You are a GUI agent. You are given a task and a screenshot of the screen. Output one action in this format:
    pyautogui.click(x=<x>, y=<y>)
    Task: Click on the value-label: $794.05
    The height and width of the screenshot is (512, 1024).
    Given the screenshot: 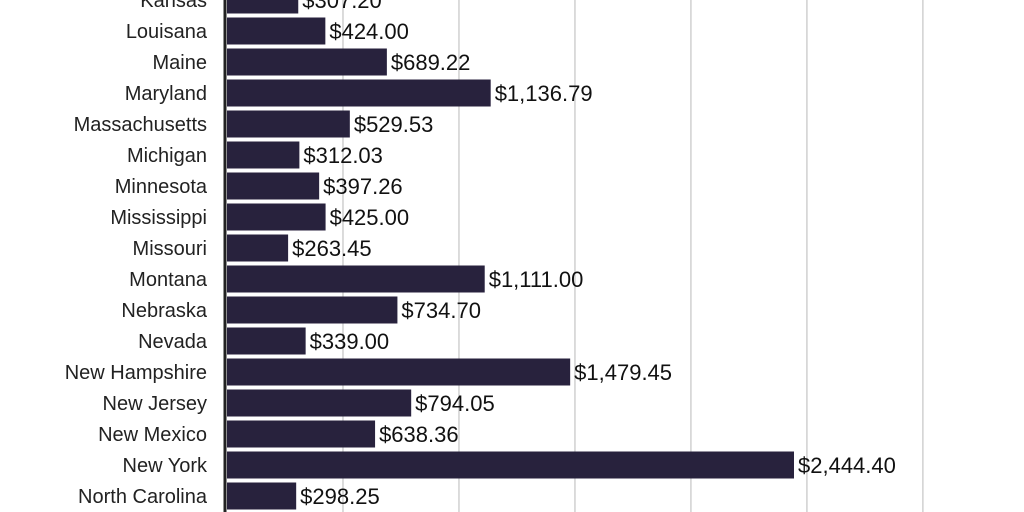 What is the action you would take?
    pyautogui.click(x=455, y=403)
    